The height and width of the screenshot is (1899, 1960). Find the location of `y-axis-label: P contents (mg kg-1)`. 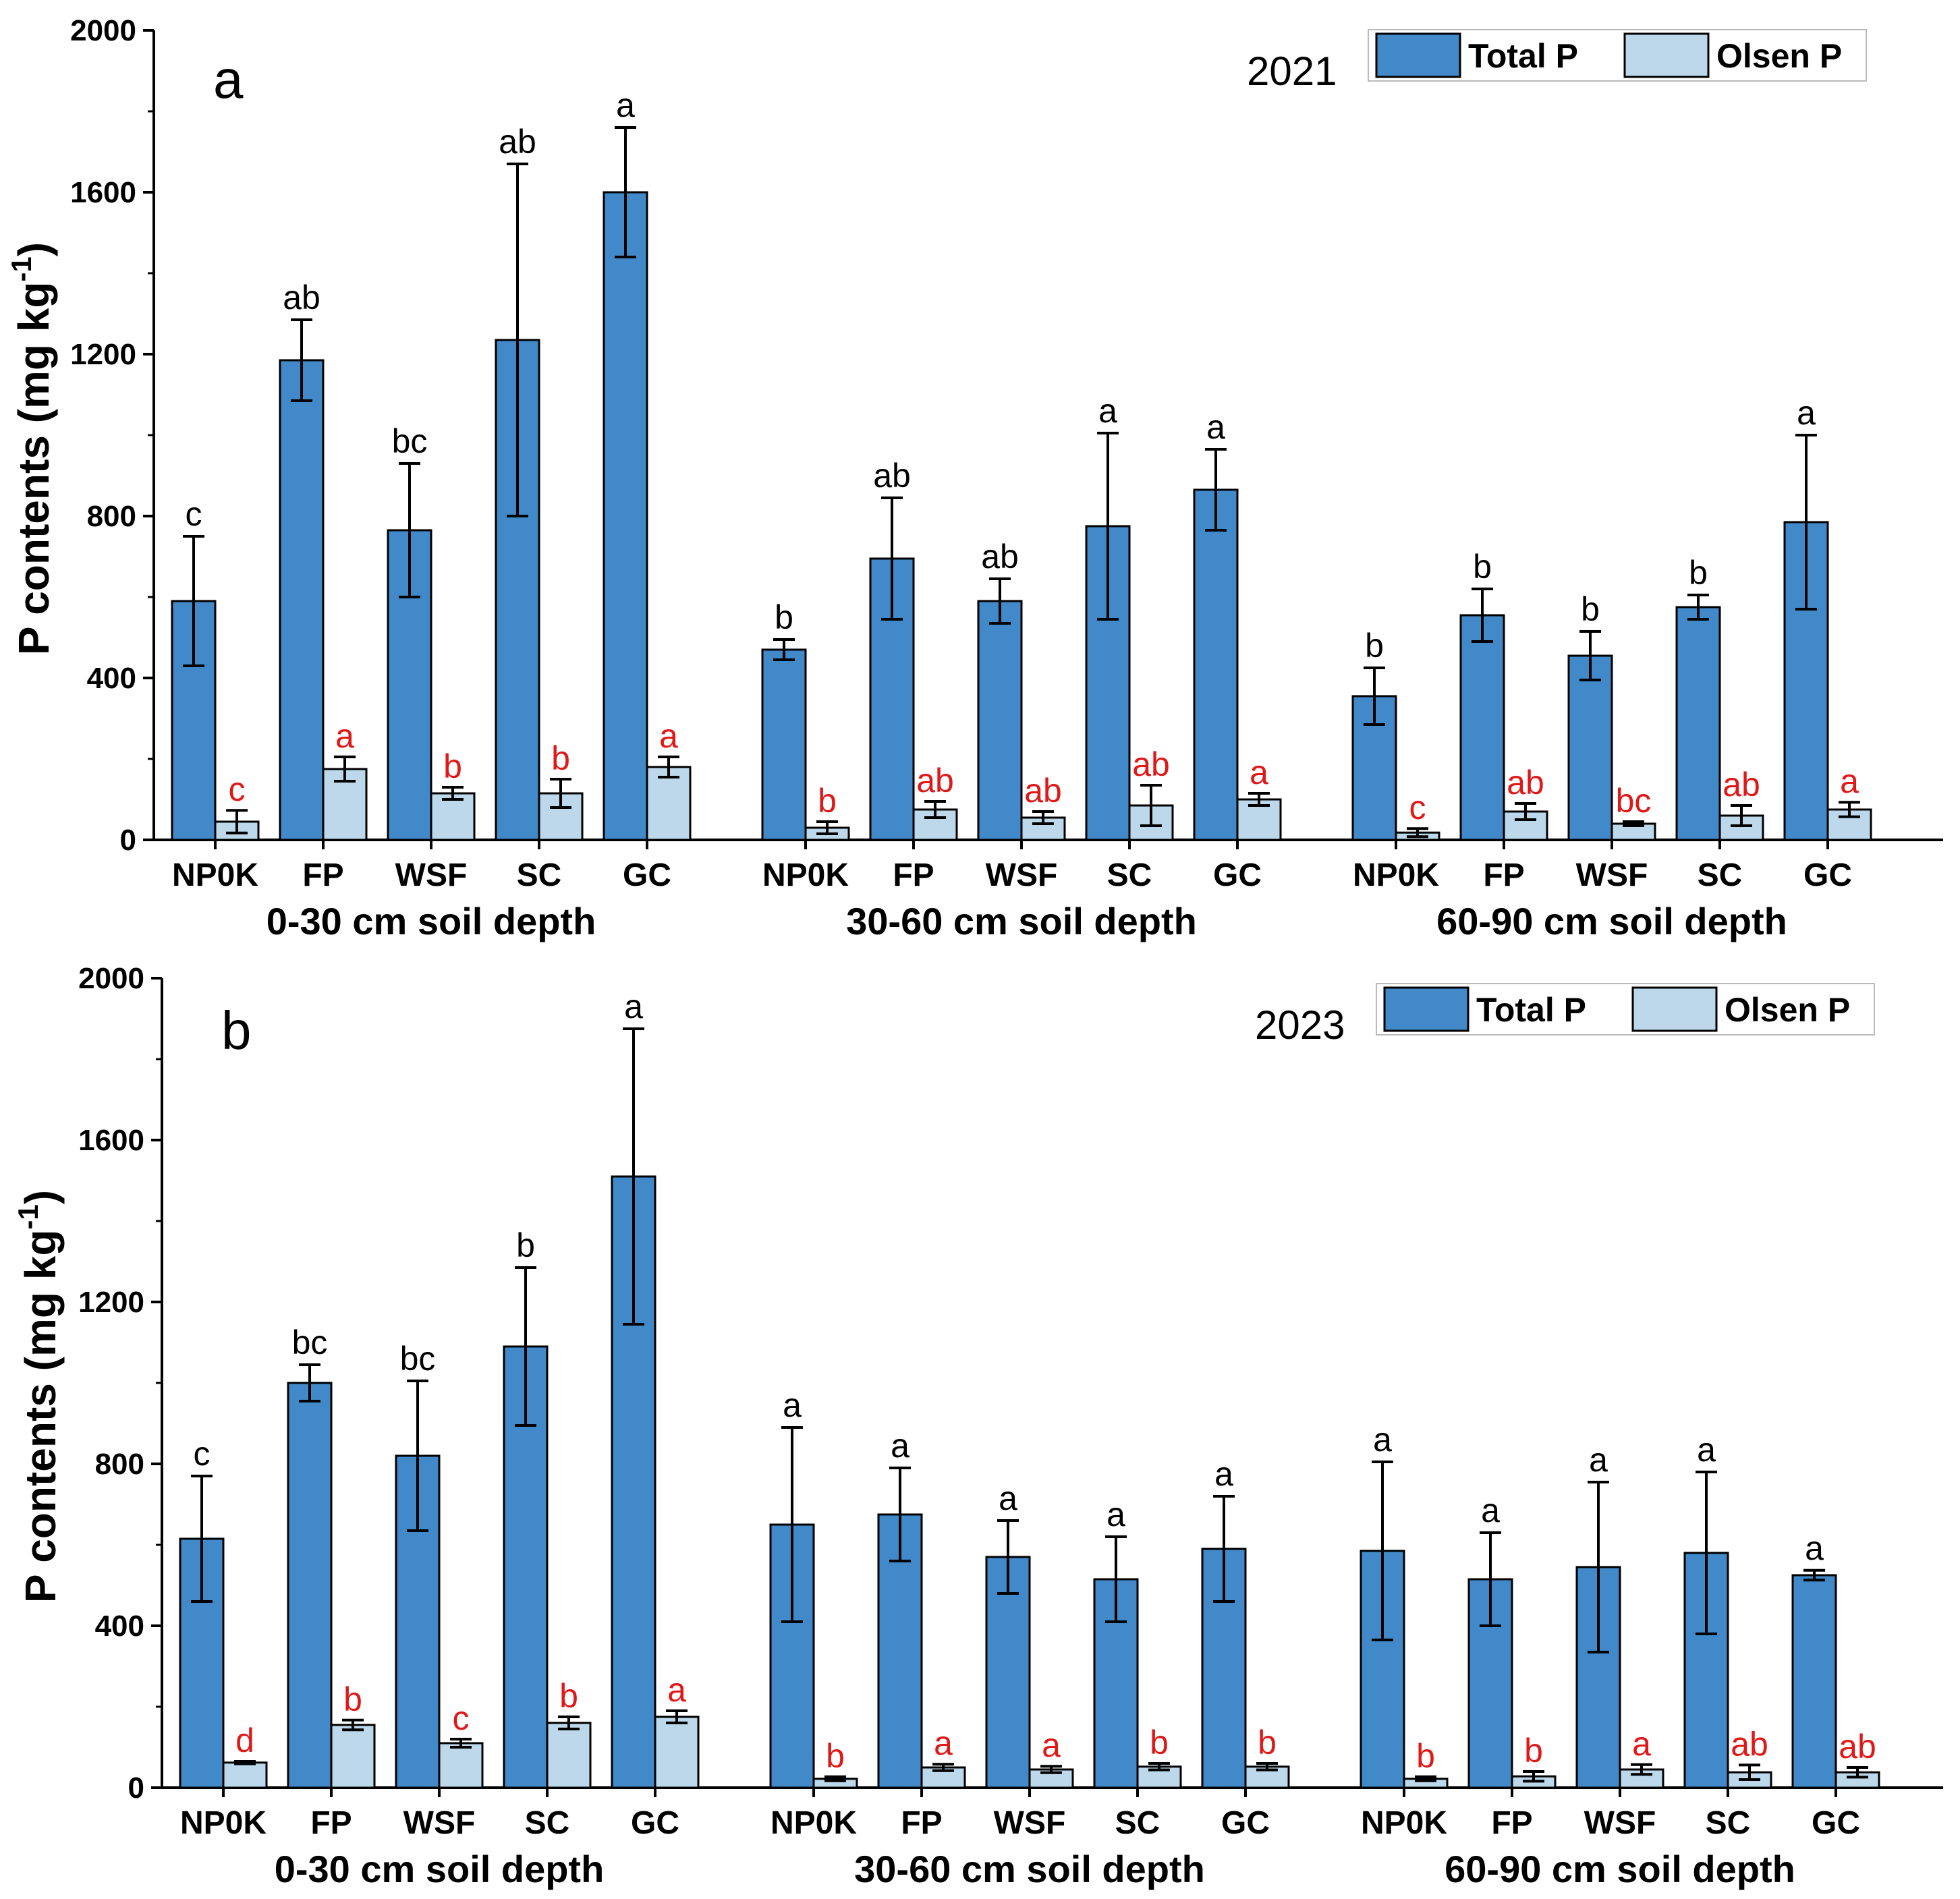

y-axis-label: P contents (mg kg-1) is located at coordinates (38, 1396).